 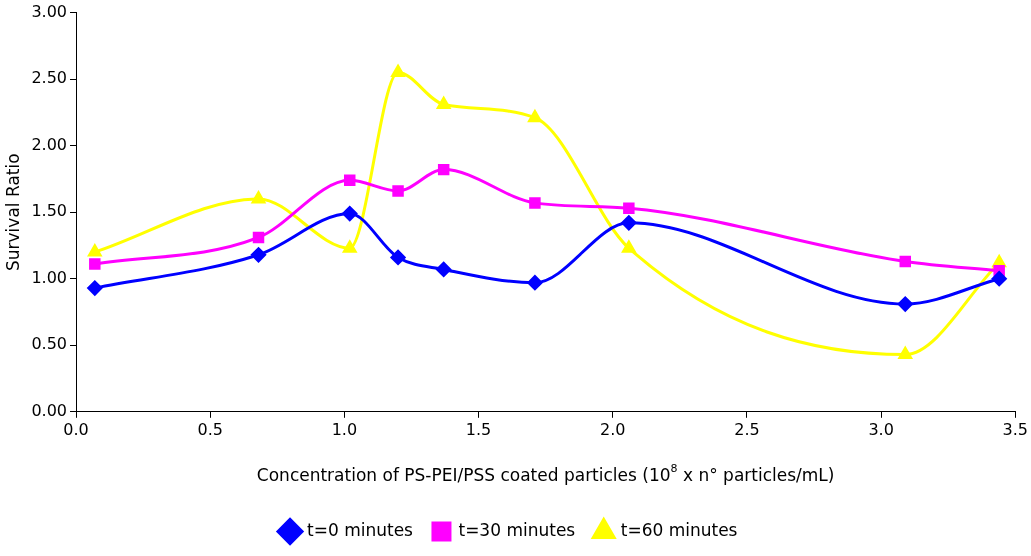 I want to click on y-tick-label: 0.50, so click(x=49, y=344).